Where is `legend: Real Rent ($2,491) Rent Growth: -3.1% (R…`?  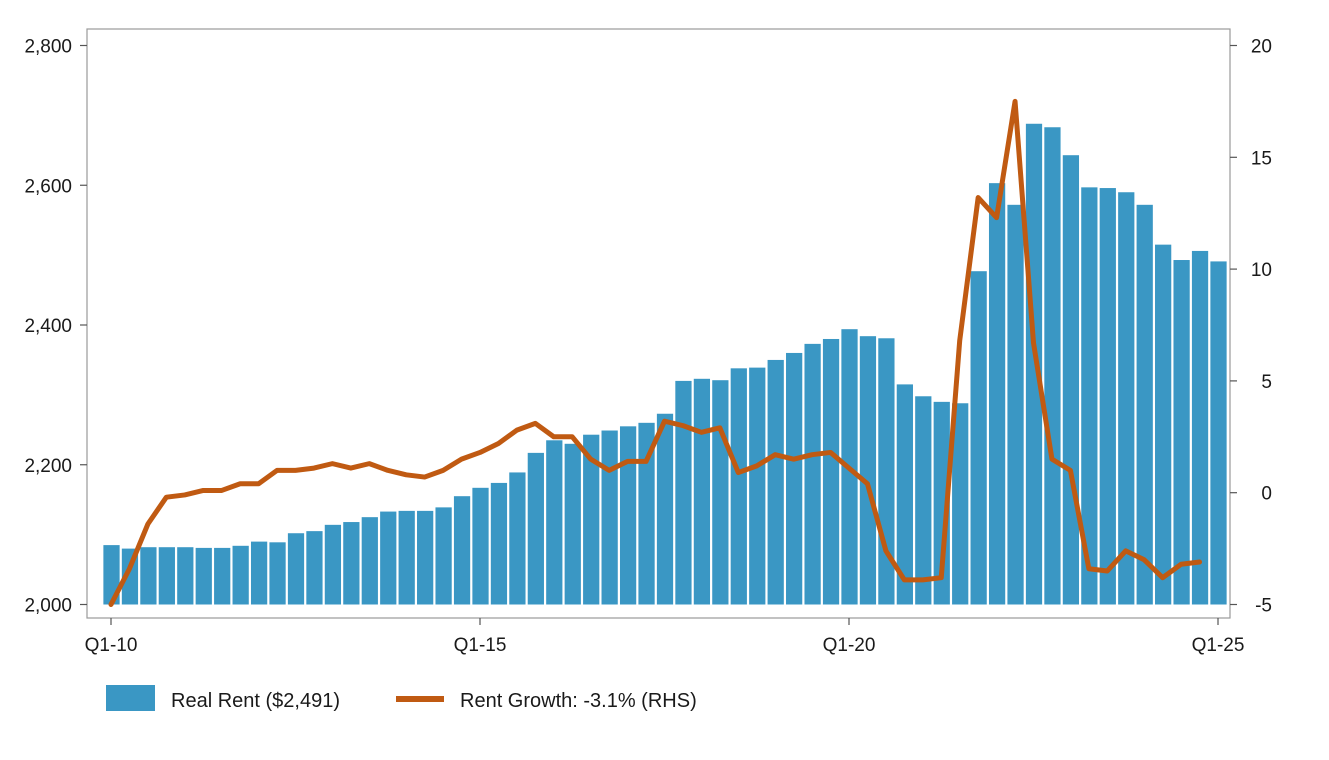
legend: Real Rent ($2,491) Rent Growth: -3.1% (R… is located at coordinates (401, 698).